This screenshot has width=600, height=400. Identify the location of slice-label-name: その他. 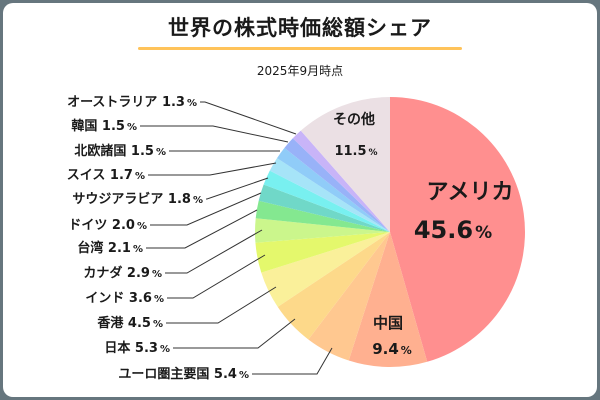
(354, 119).